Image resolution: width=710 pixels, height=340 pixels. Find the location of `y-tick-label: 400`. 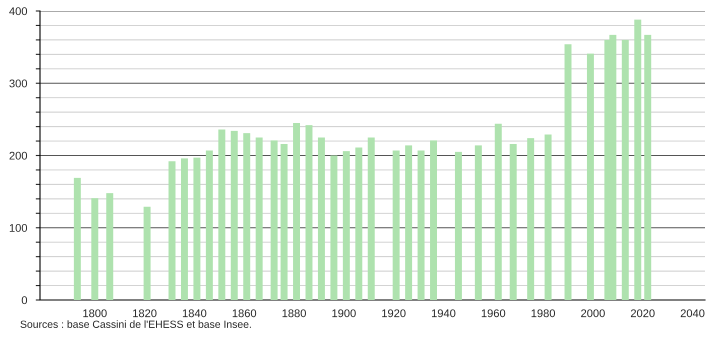

y-tick-label: 400 is located at coordinates (18, 11).